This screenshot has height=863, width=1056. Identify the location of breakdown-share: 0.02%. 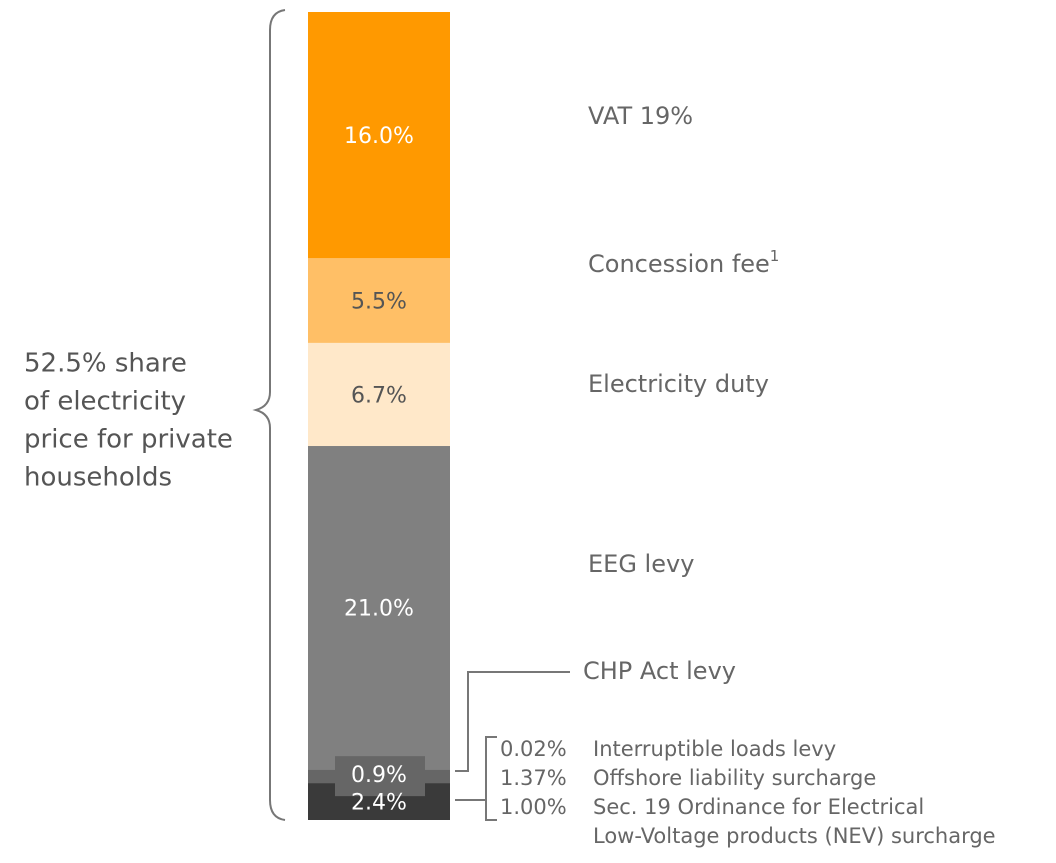
(533, 749).